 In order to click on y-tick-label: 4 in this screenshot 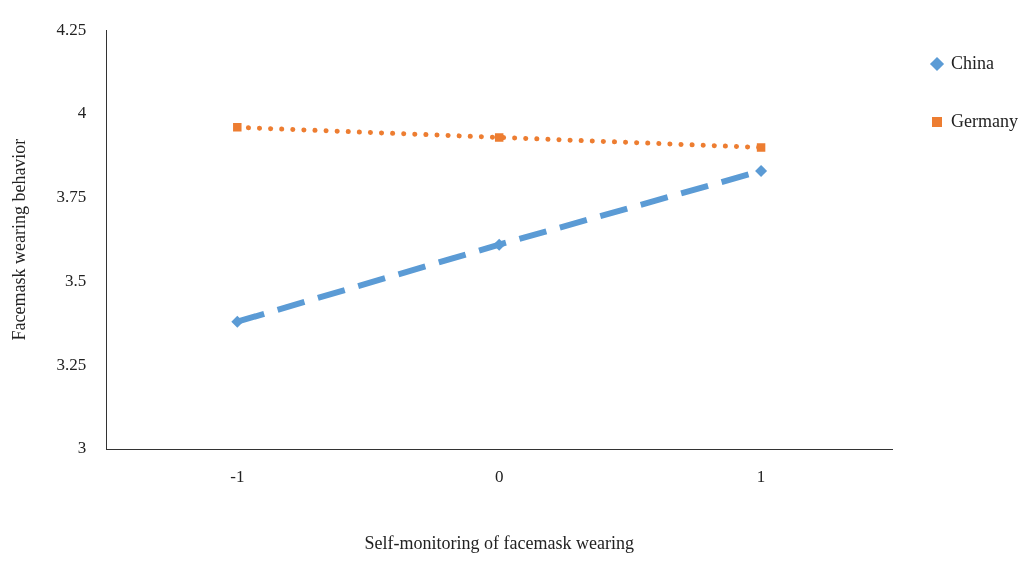, I will do `click(82, 113)`.